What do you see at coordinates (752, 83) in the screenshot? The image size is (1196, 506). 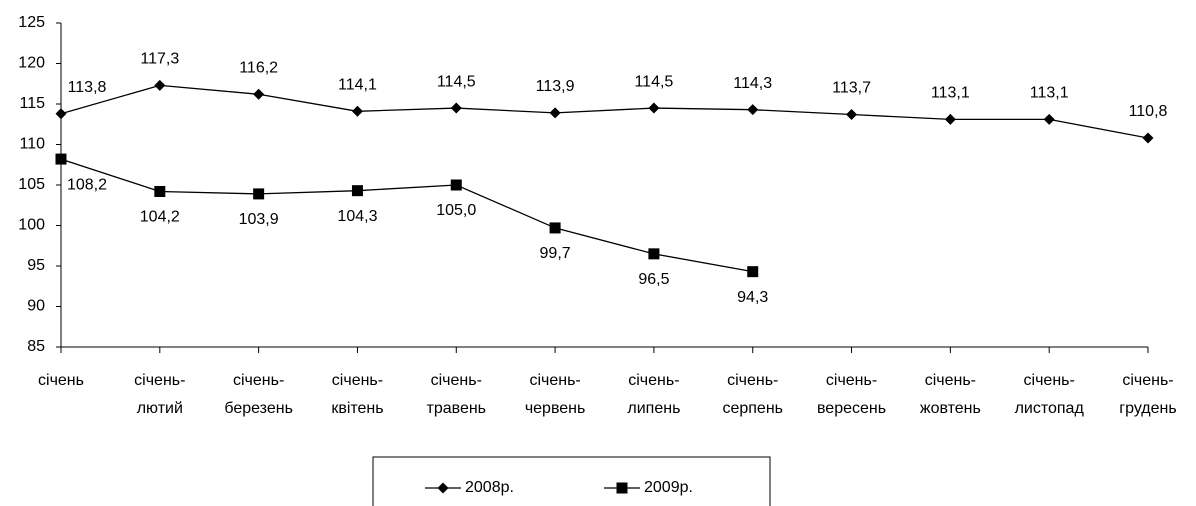 I see `data-label: 114,3` at bounding box center [752, 83].